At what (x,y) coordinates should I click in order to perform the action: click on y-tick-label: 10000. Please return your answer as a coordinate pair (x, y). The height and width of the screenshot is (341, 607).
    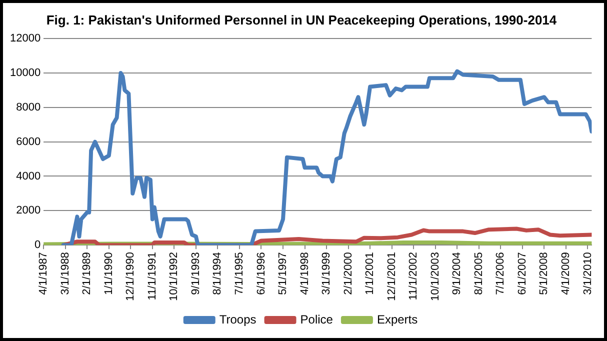
    Looking at the image, I should click on (25, 73).